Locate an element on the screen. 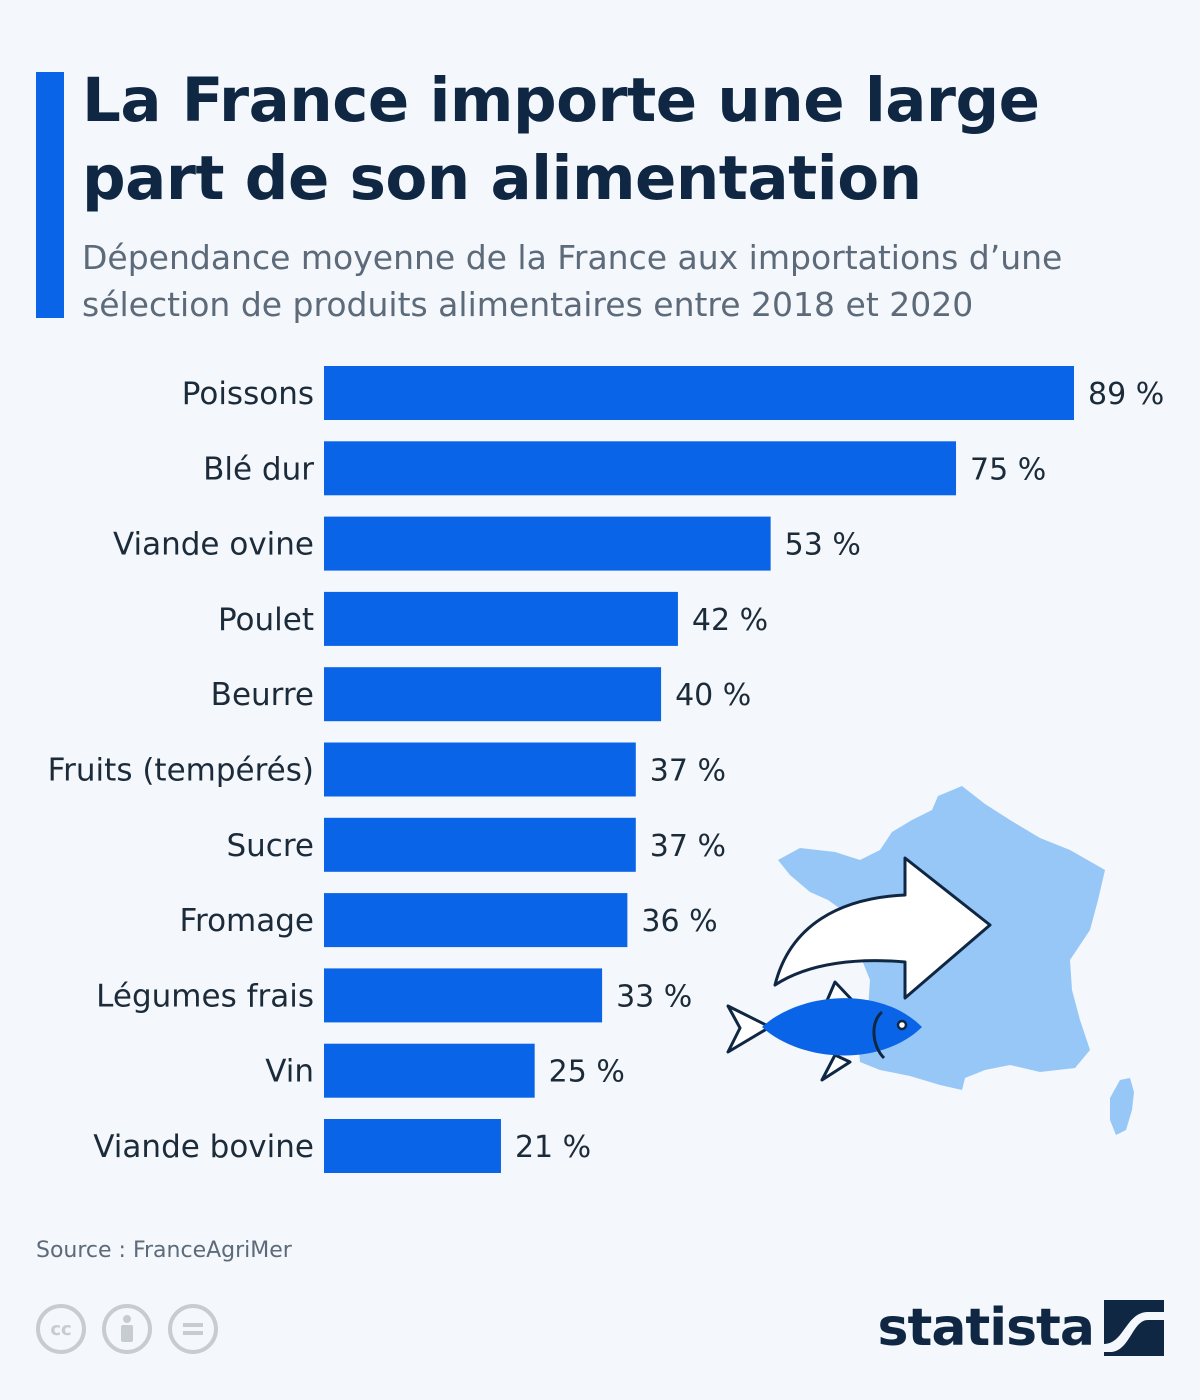 The height and width of the screenshot is (1400, 1200). brand-wordmark: statista is located at coordinates (986, 1328).